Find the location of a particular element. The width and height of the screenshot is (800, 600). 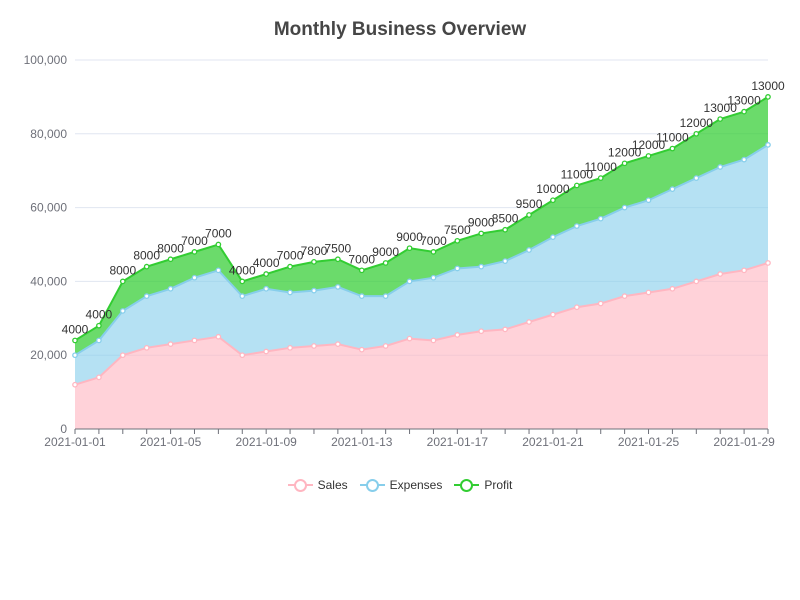

legend-item-profit: Profit is located at coordinates (483, 485).